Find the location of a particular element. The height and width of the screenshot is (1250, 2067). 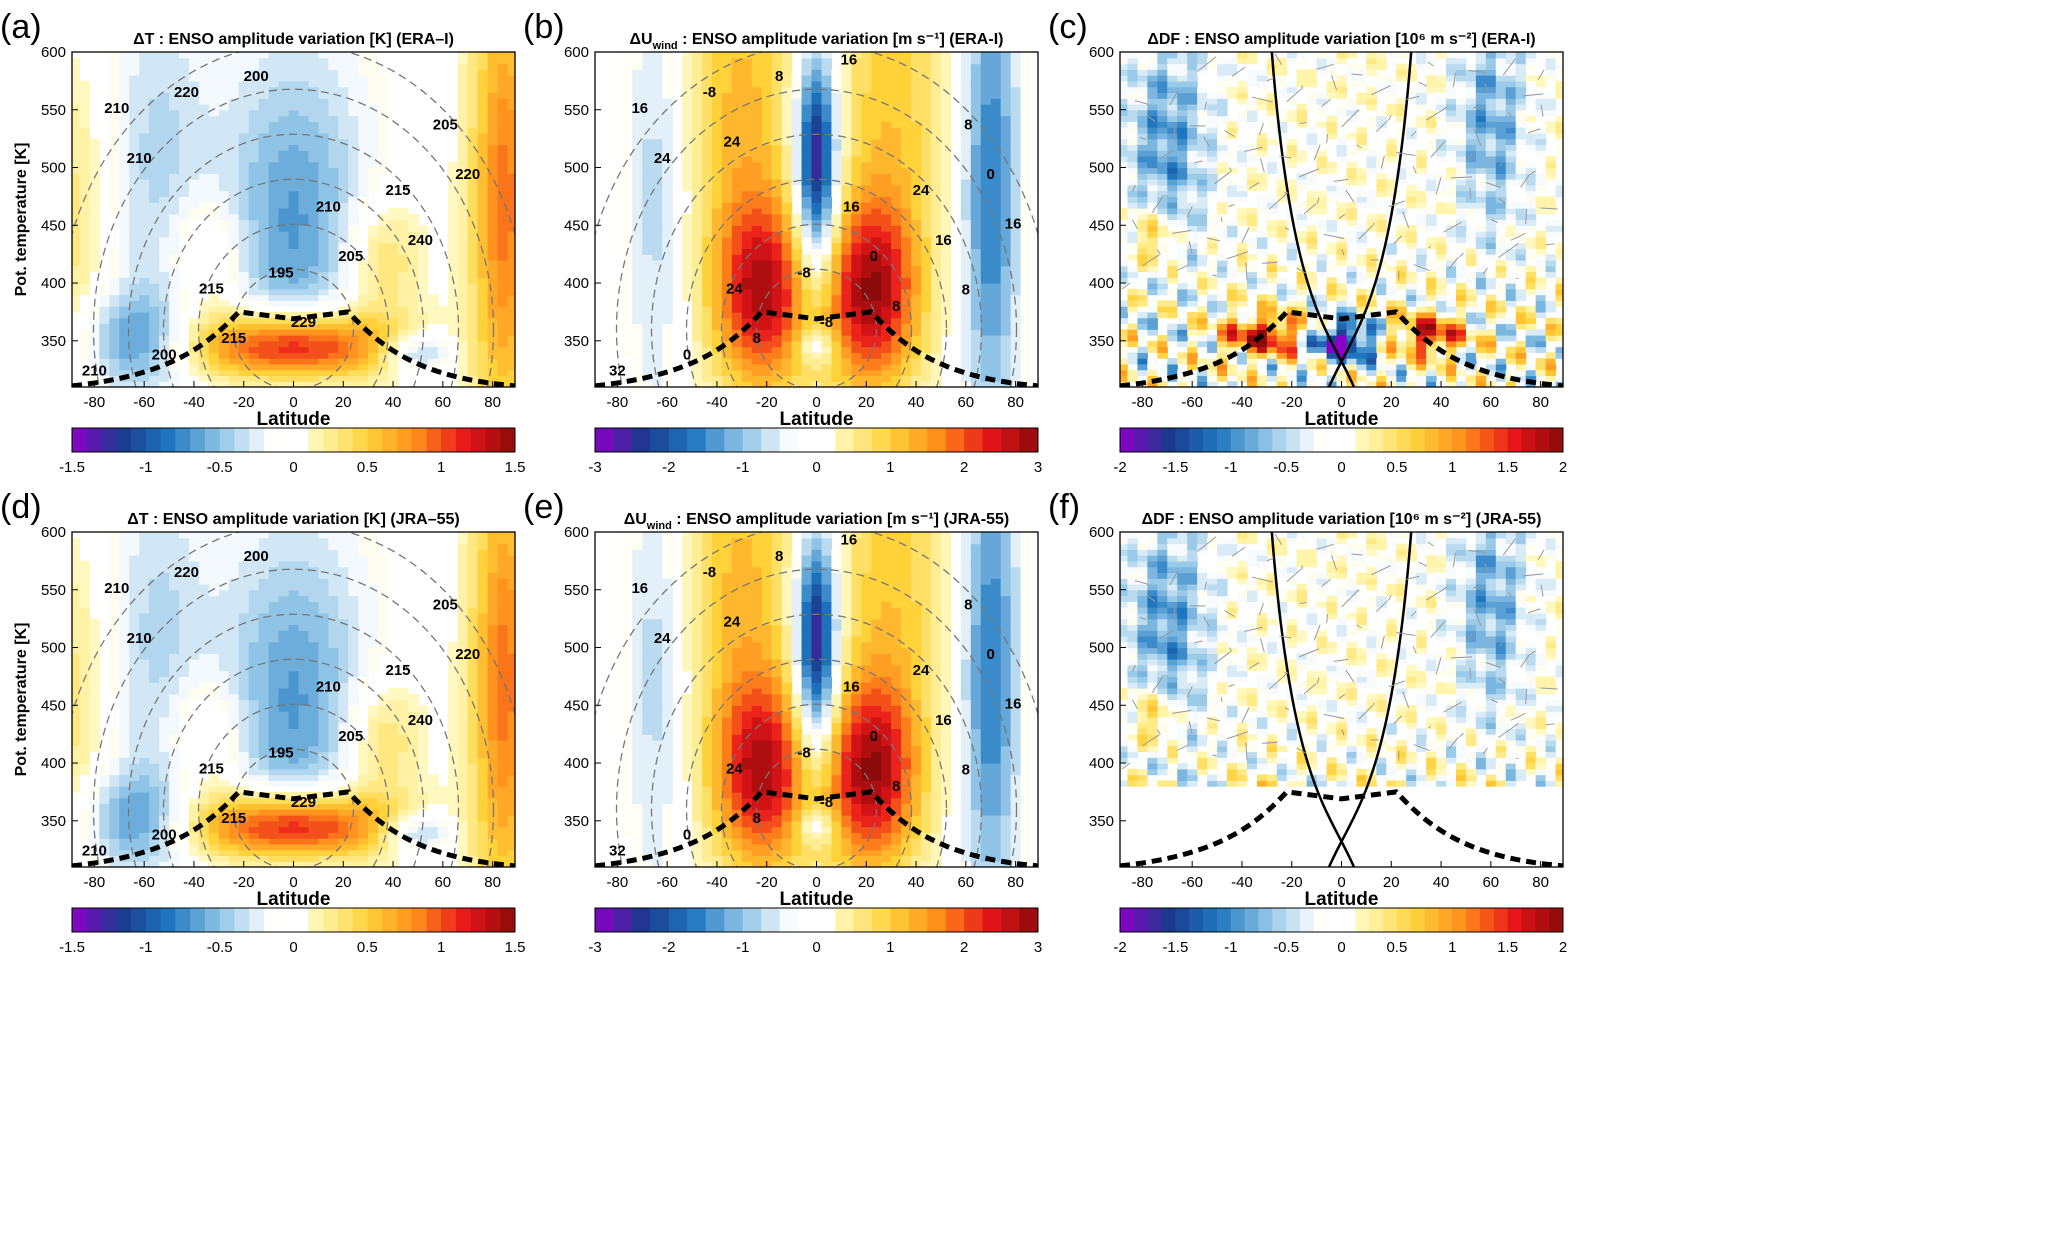

x-tick-label: -80 is located at coordinates (95, 402).